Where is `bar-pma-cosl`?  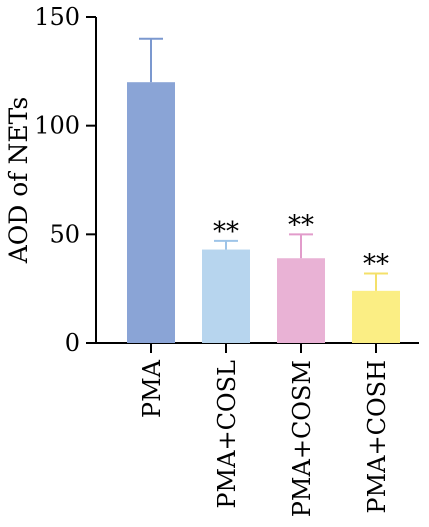
bar-pma-cosl is located at coordinates (226, 296).